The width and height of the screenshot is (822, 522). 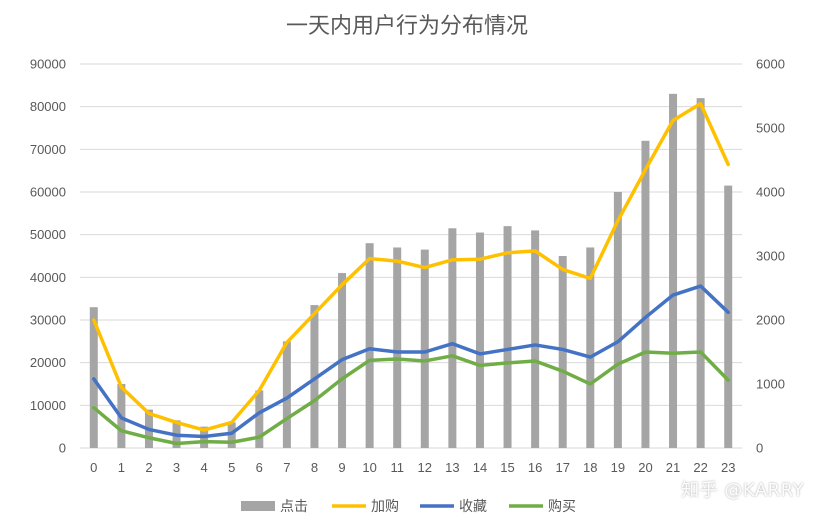 I want to click on x-tick-label: 12, so click(x=425, y=467).